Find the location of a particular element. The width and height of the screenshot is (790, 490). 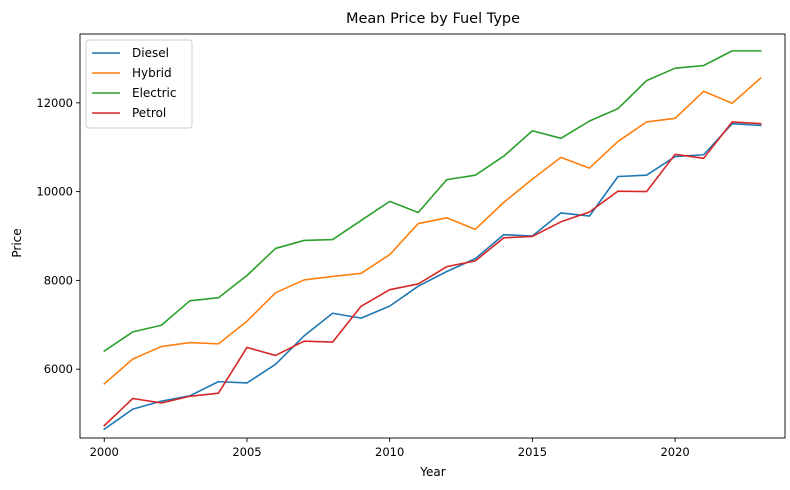

legend-box is located at coordinates (139, 84).